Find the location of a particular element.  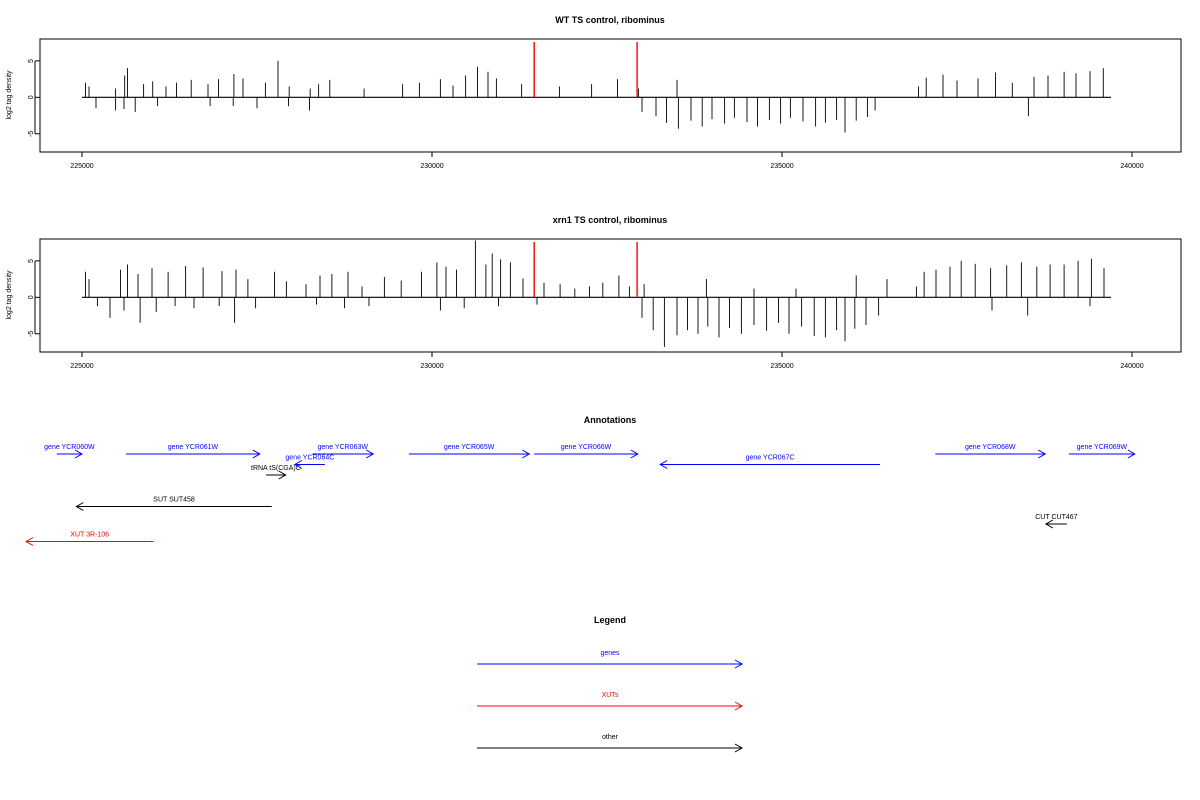

annotation-feature: gene YCR063W is located at coordinates (343, 451).